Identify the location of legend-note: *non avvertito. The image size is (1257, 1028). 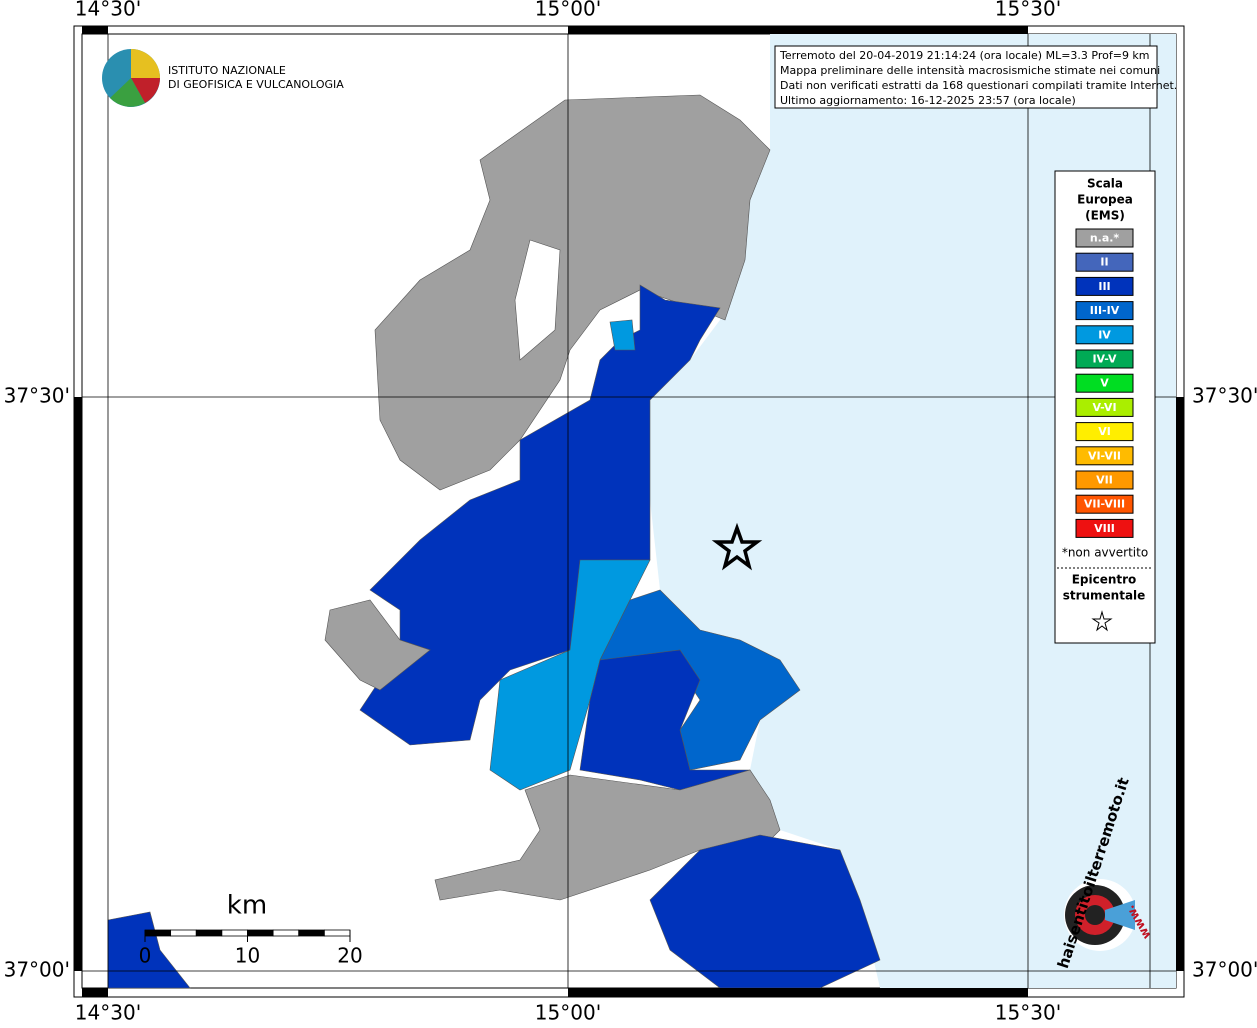
(1105, 553).